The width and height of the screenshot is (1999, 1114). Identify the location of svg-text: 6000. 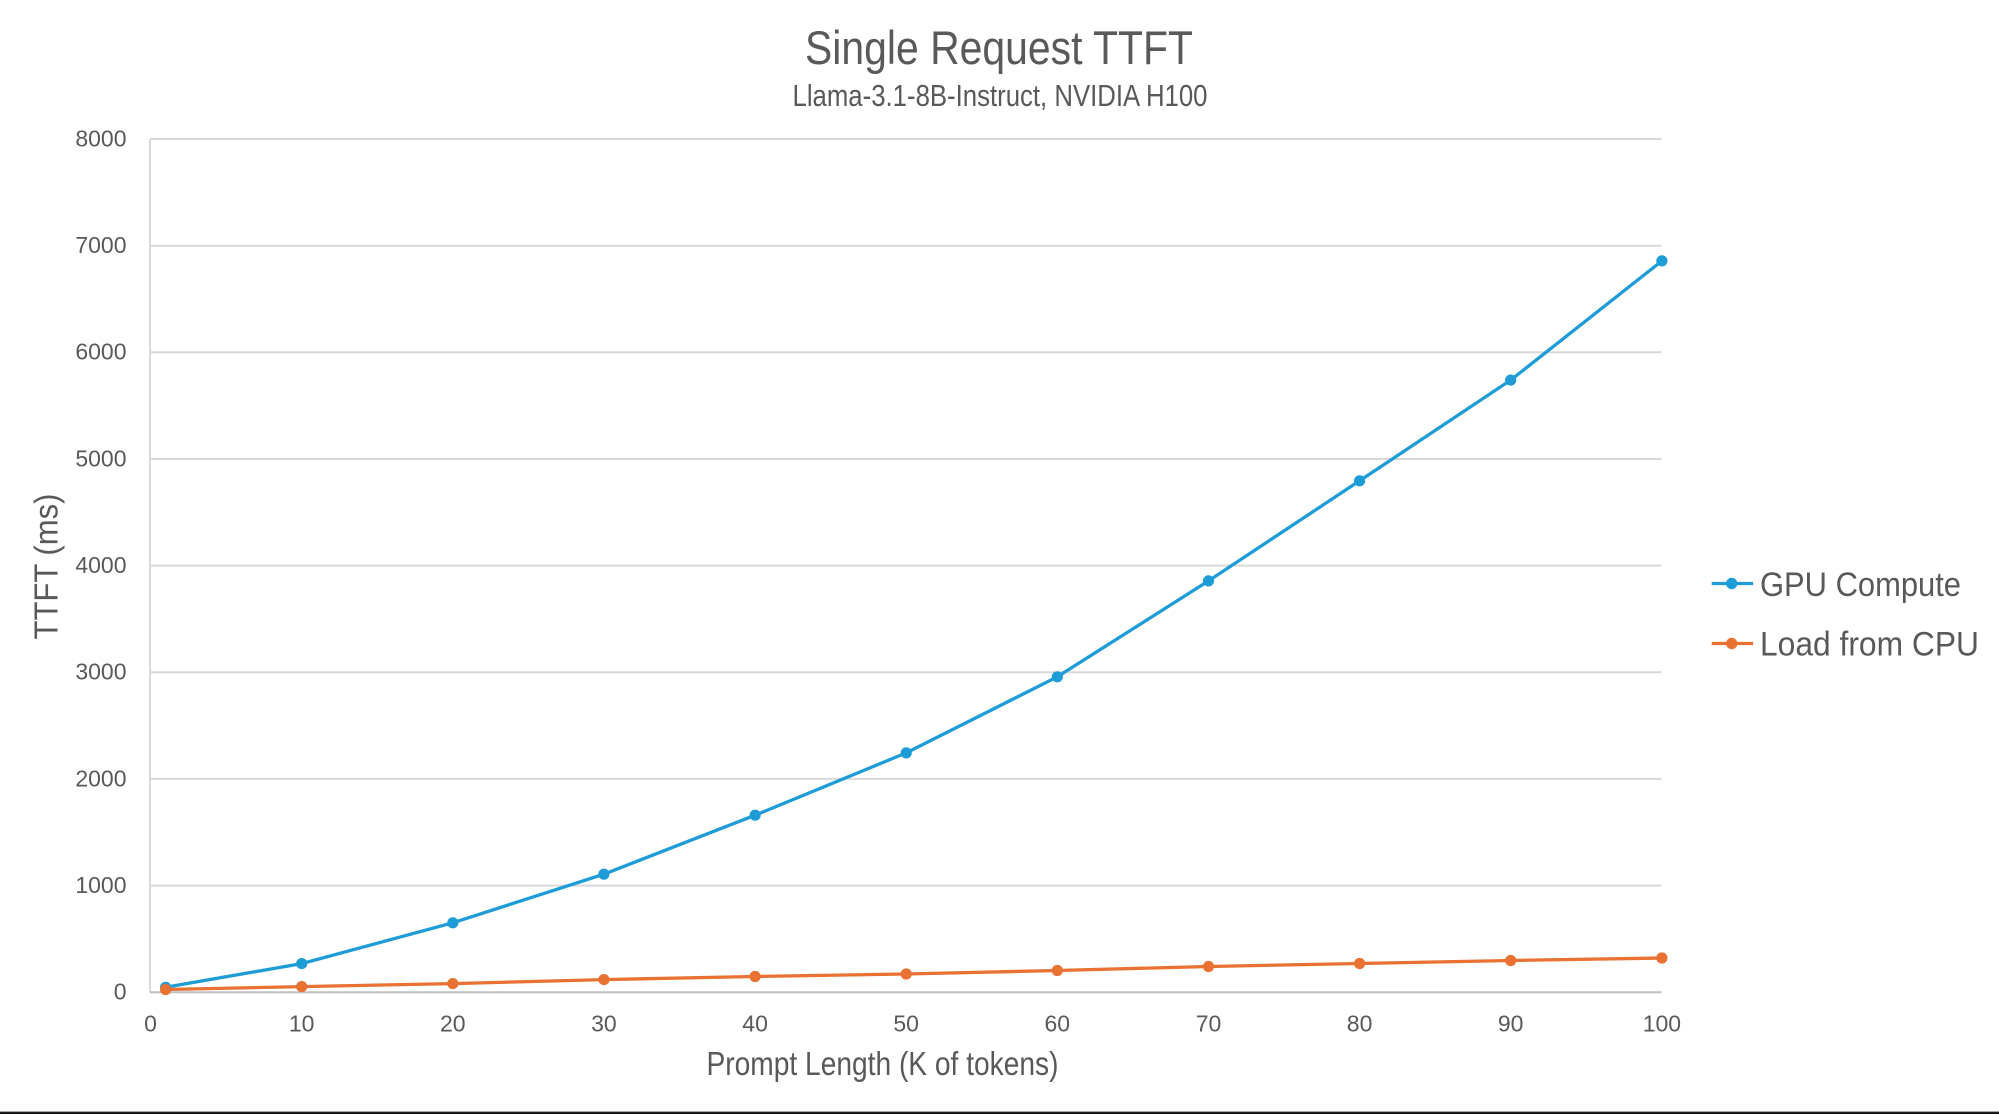
(100, 352).